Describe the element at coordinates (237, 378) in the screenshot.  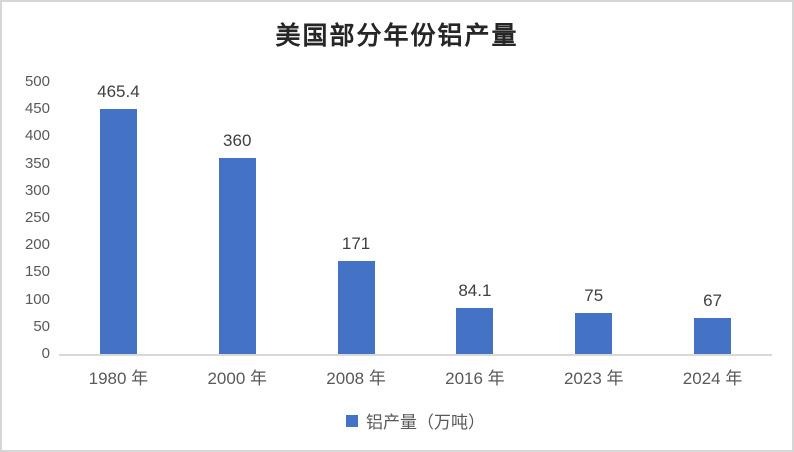
I see `x-axis-category-label: 2000 年` at that location.